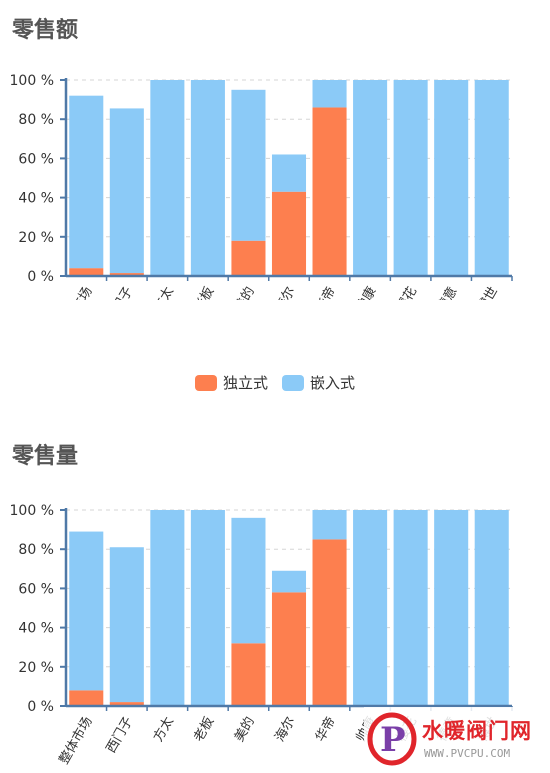 The image size is (550, 773). I want to click on x-tick-label: 樱花, so click(406, 292).